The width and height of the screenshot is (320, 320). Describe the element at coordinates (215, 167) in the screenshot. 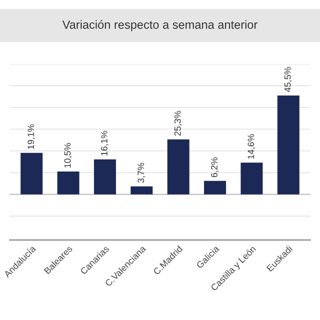

I see `data-label: 6,2%` at that location.